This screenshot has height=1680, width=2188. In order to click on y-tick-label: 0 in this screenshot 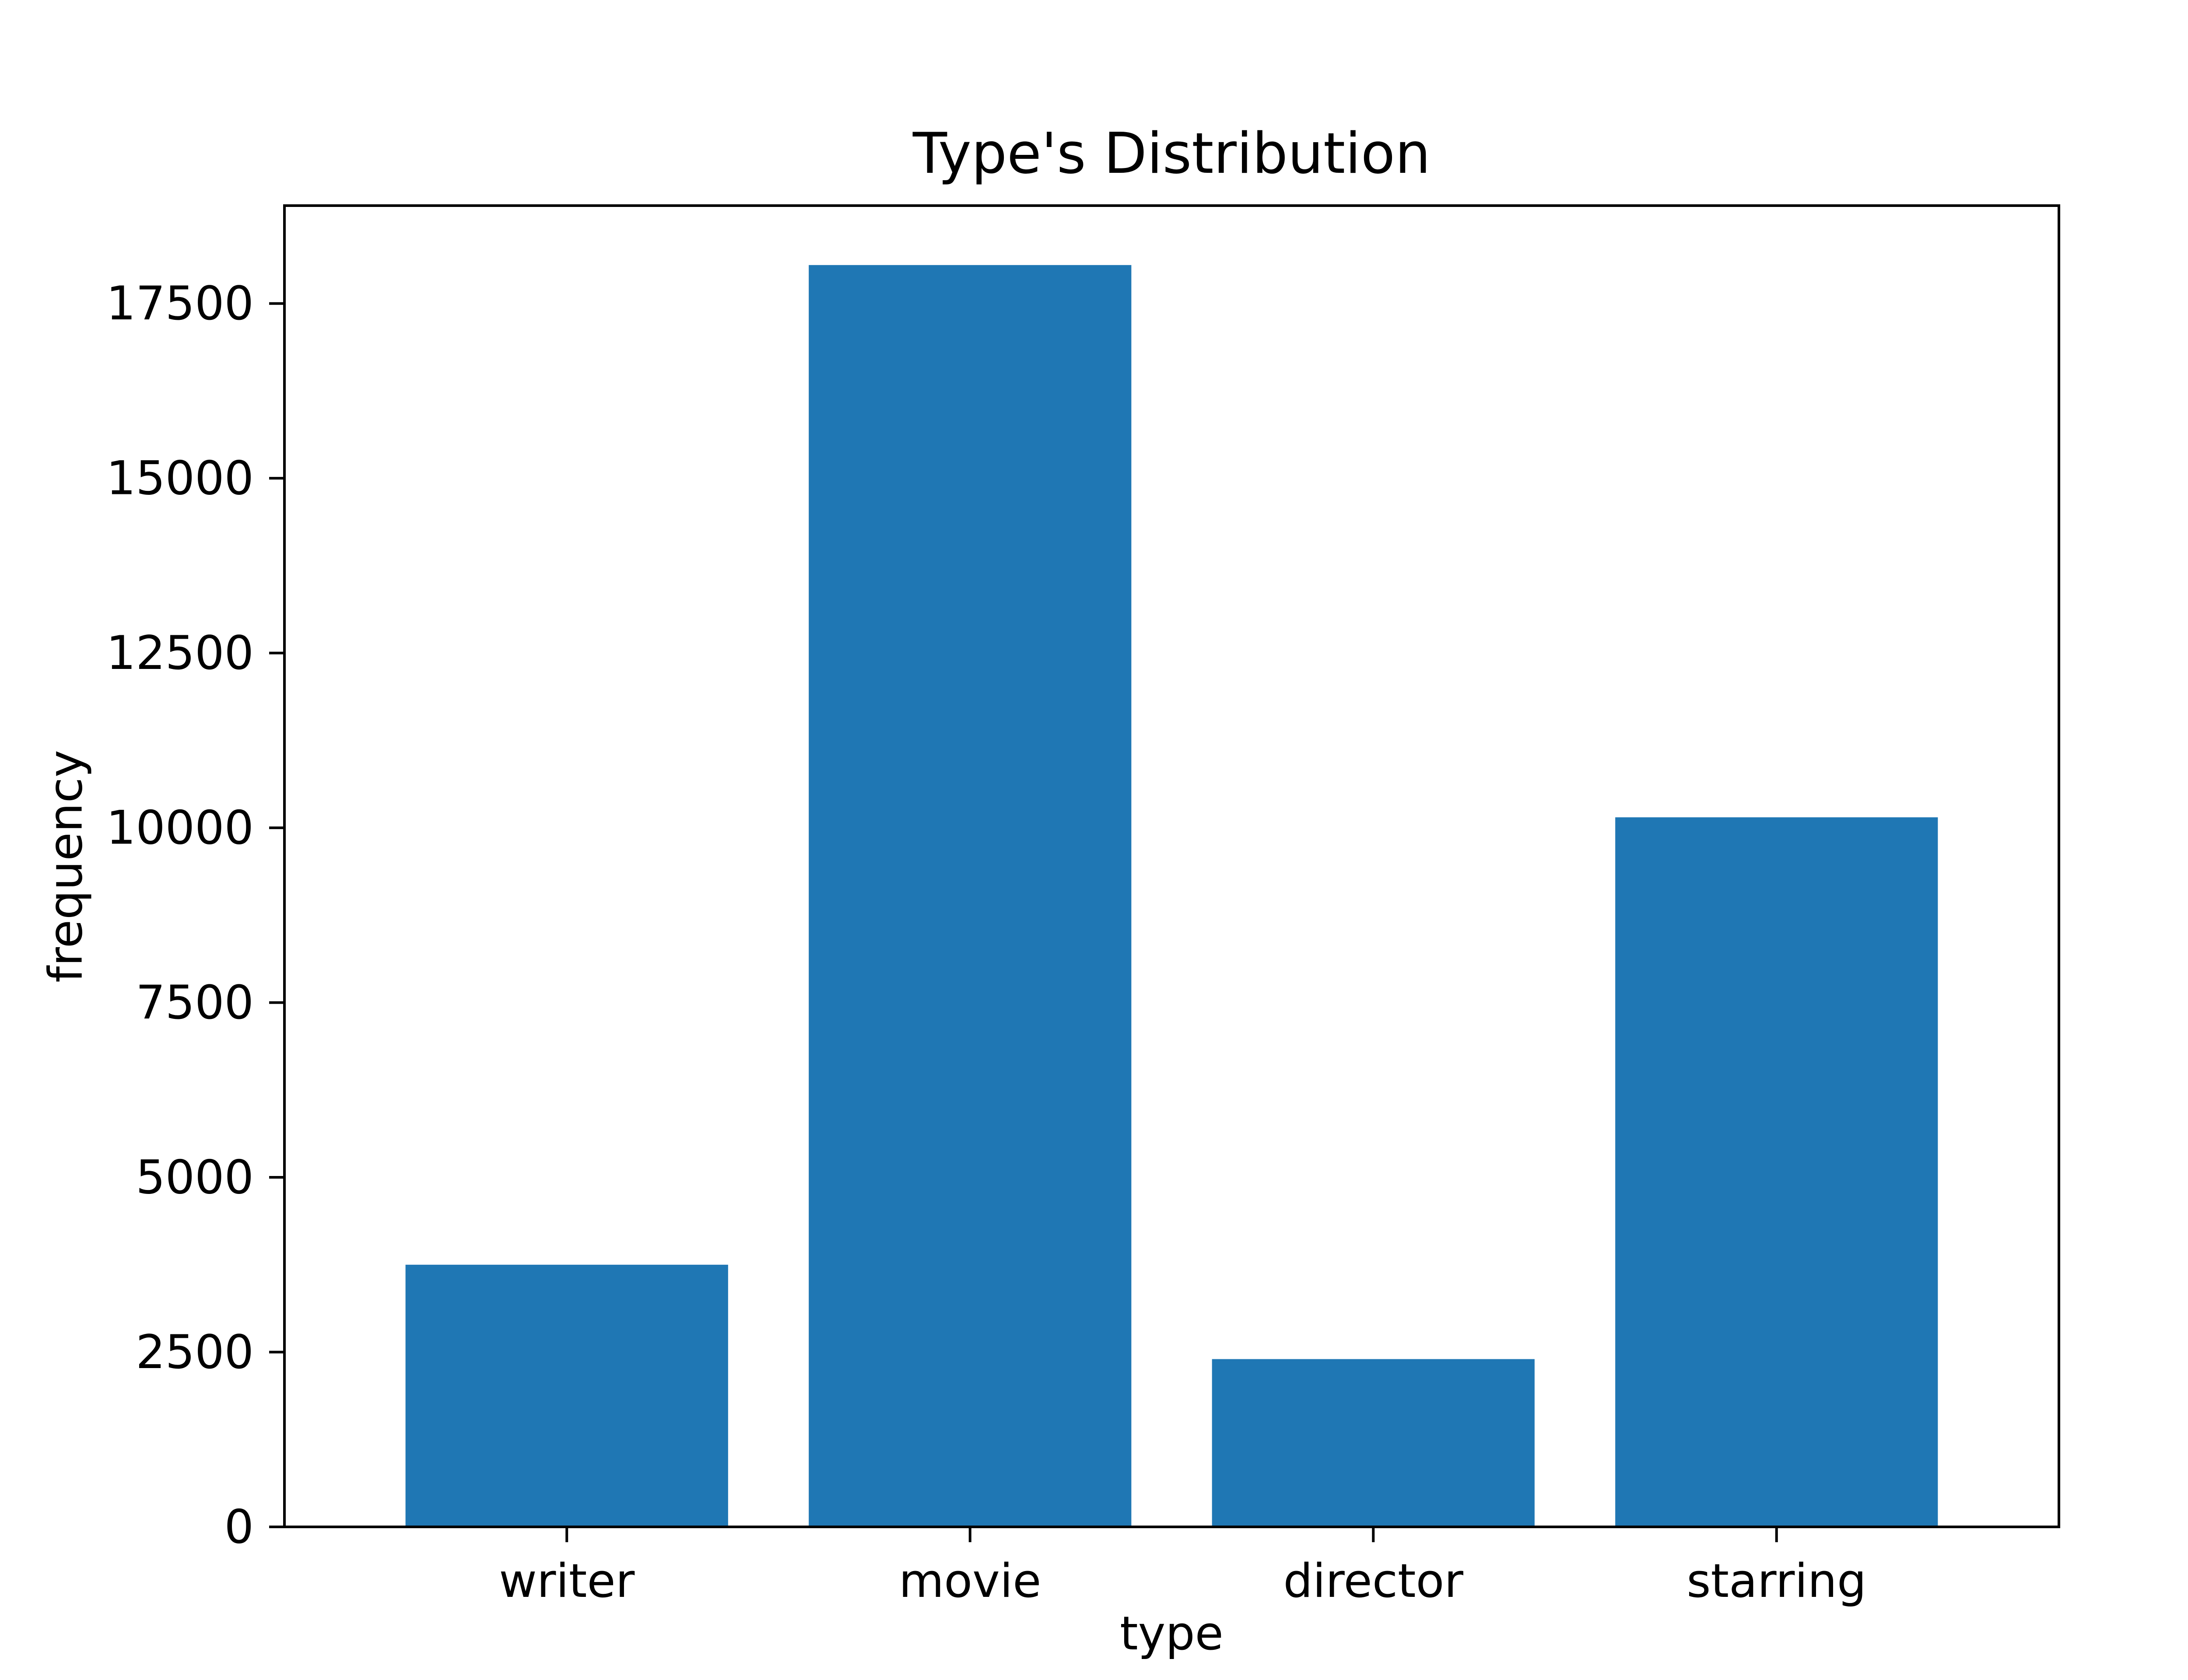, I will do `click(239, 1527)`.